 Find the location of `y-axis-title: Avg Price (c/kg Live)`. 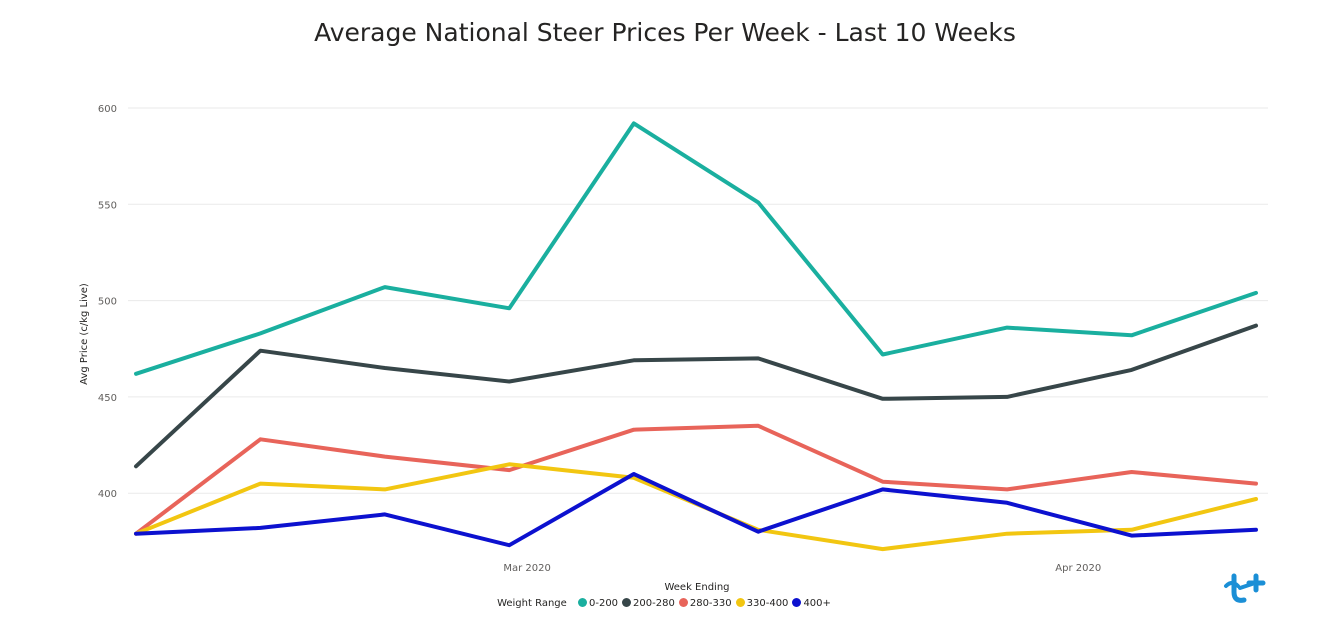

y-axis-title: Avg Price (c/kg Live) is located at coordinates (84, 334).